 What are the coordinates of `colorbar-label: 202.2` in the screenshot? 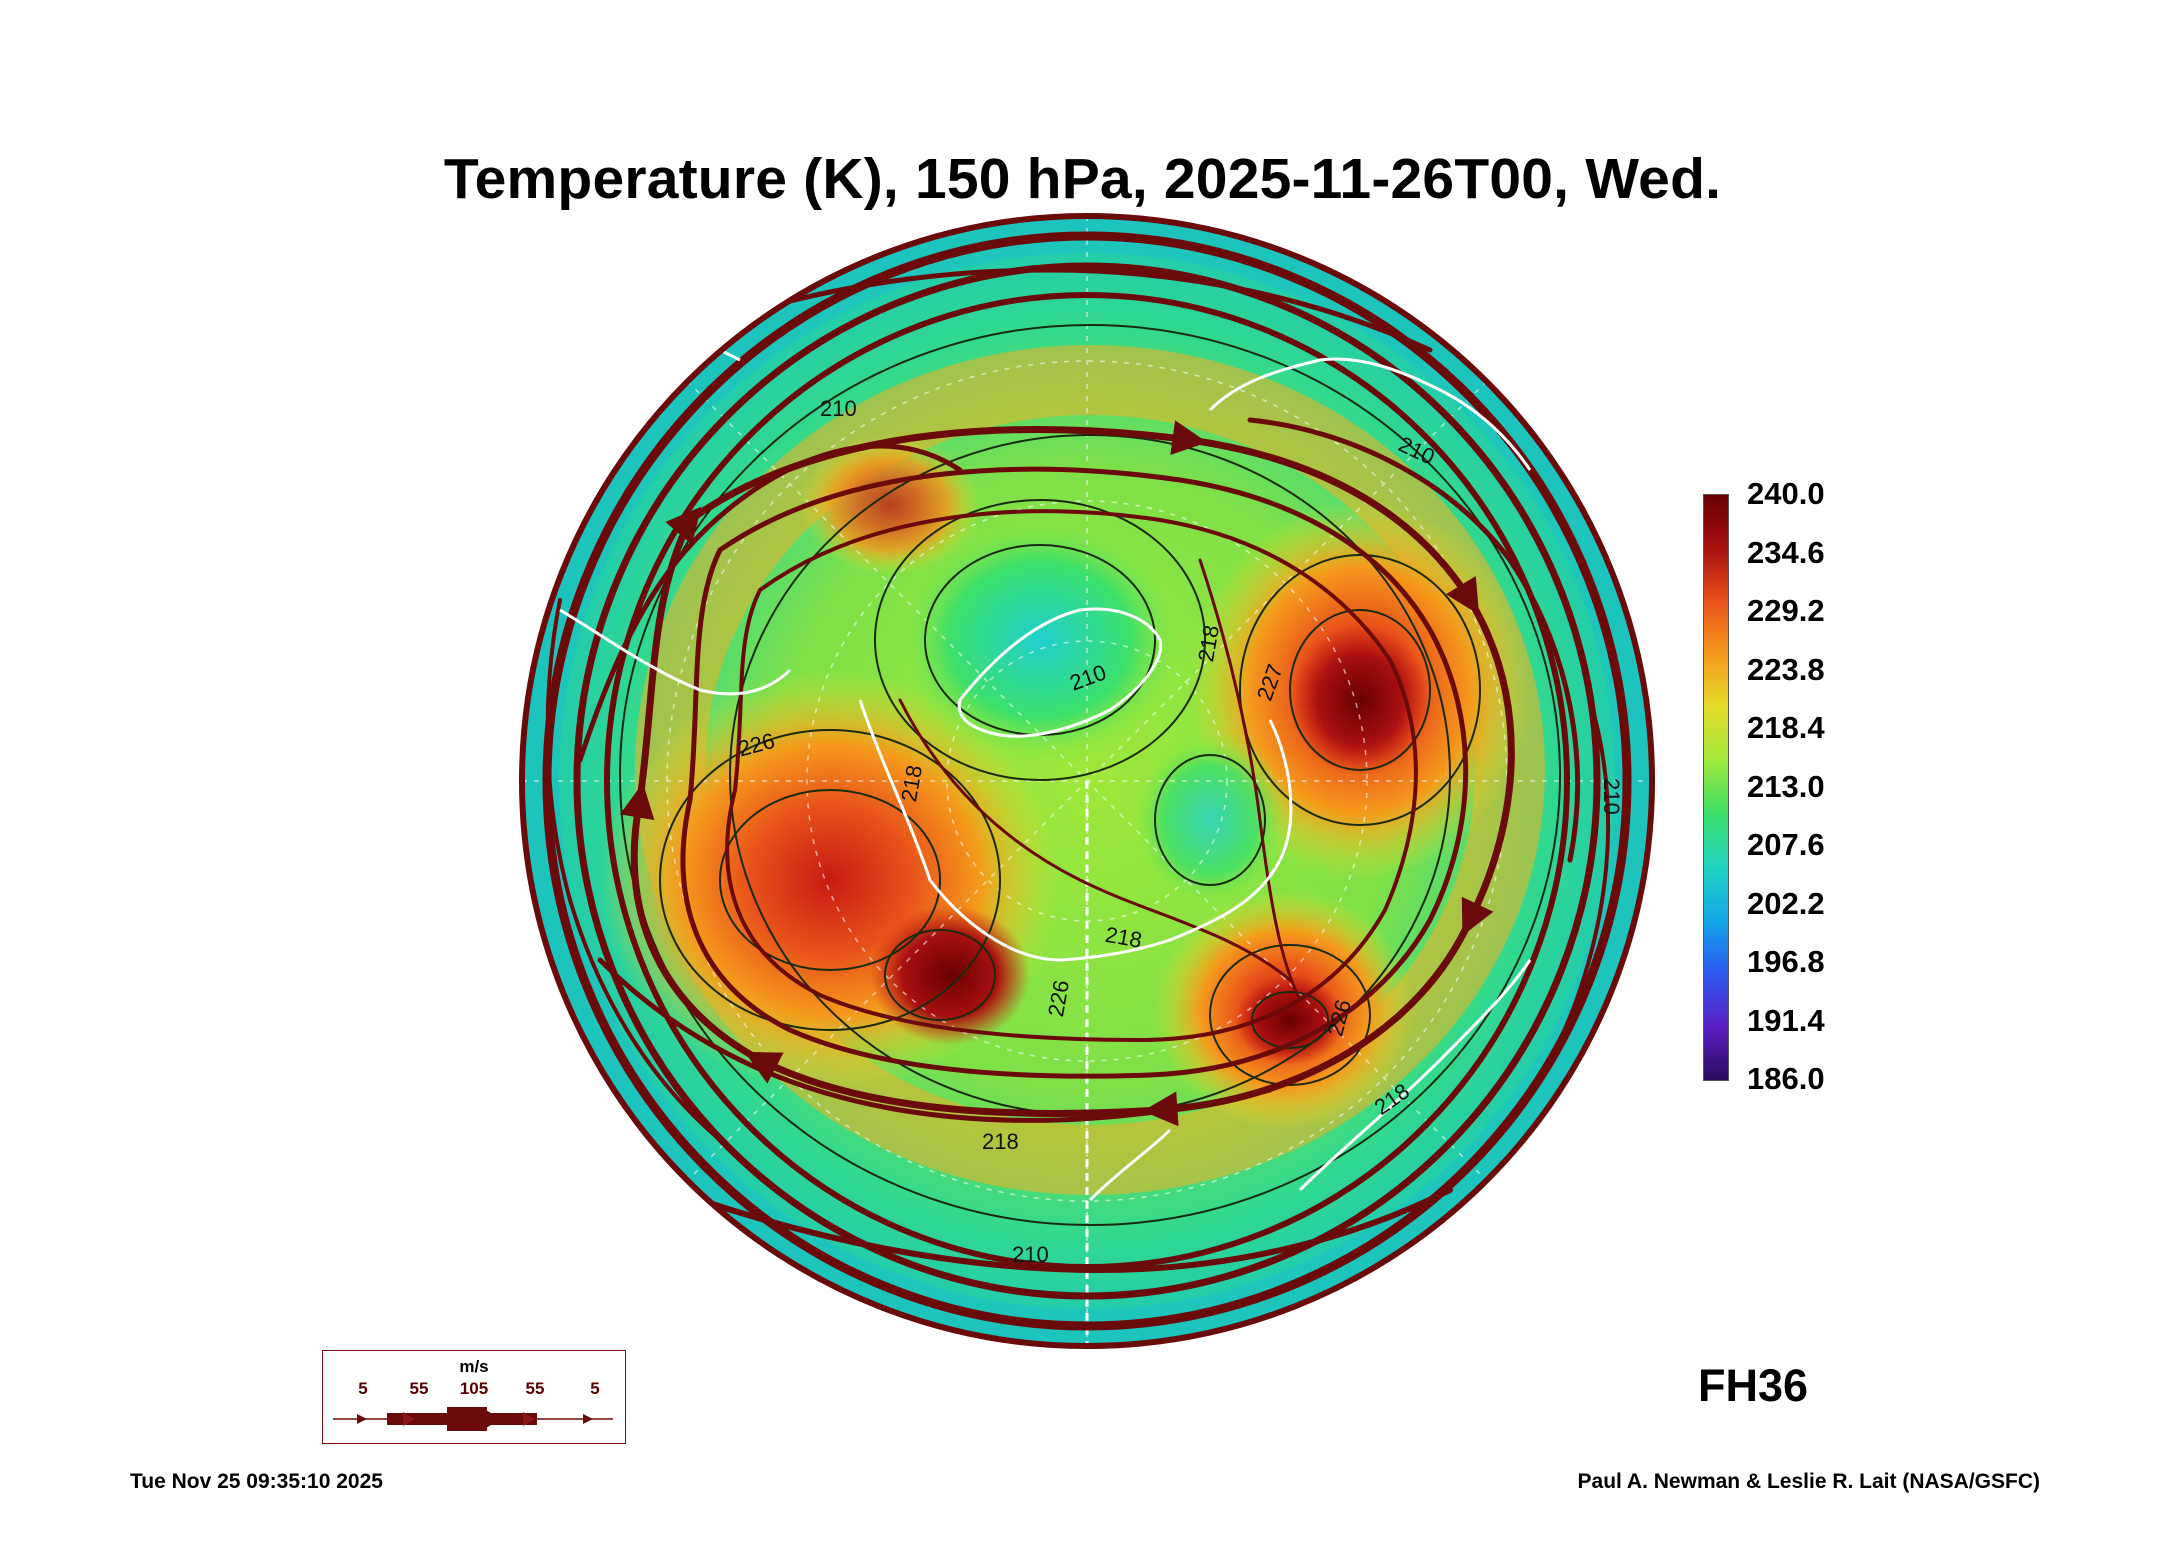 It's located at (1786, 903).